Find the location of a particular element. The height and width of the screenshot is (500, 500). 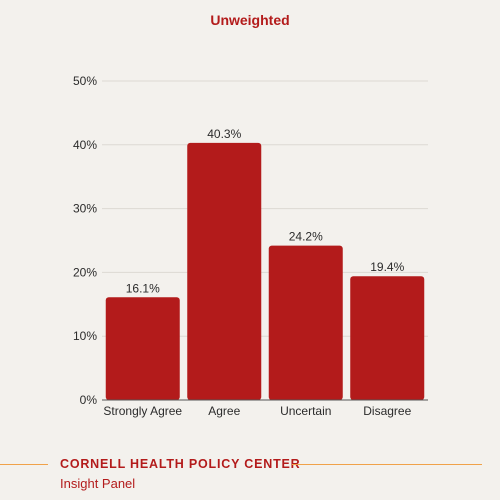

data-label: 19.4% is located at coordinates (387, 267).